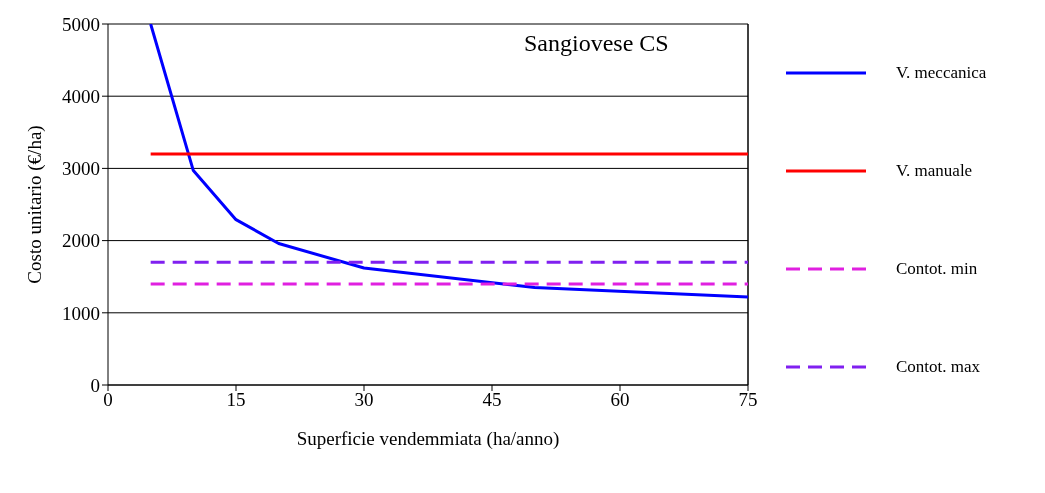  Describe the element at coordinates (748, 400) in the screenshot. I see `x-tick-label: 75` at that location.